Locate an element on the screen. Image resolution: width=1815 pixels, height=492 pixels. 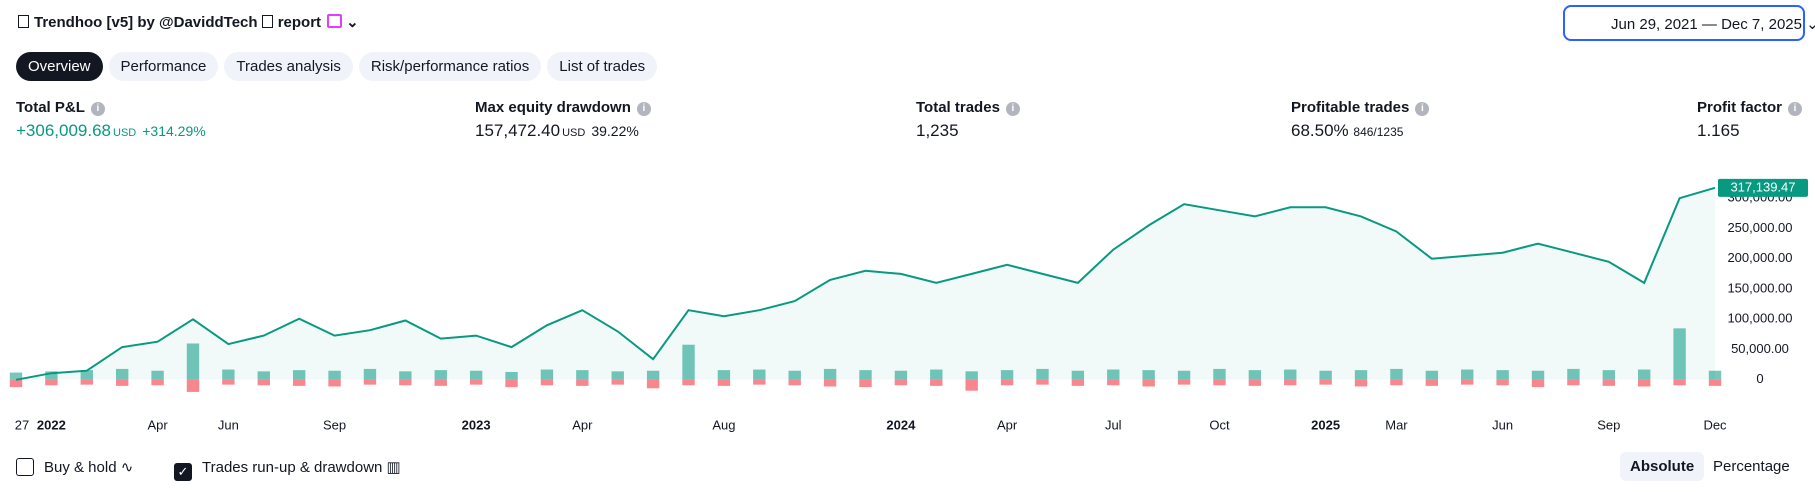
metric-label: Profit factor i is located at coordinates (1750, 107).